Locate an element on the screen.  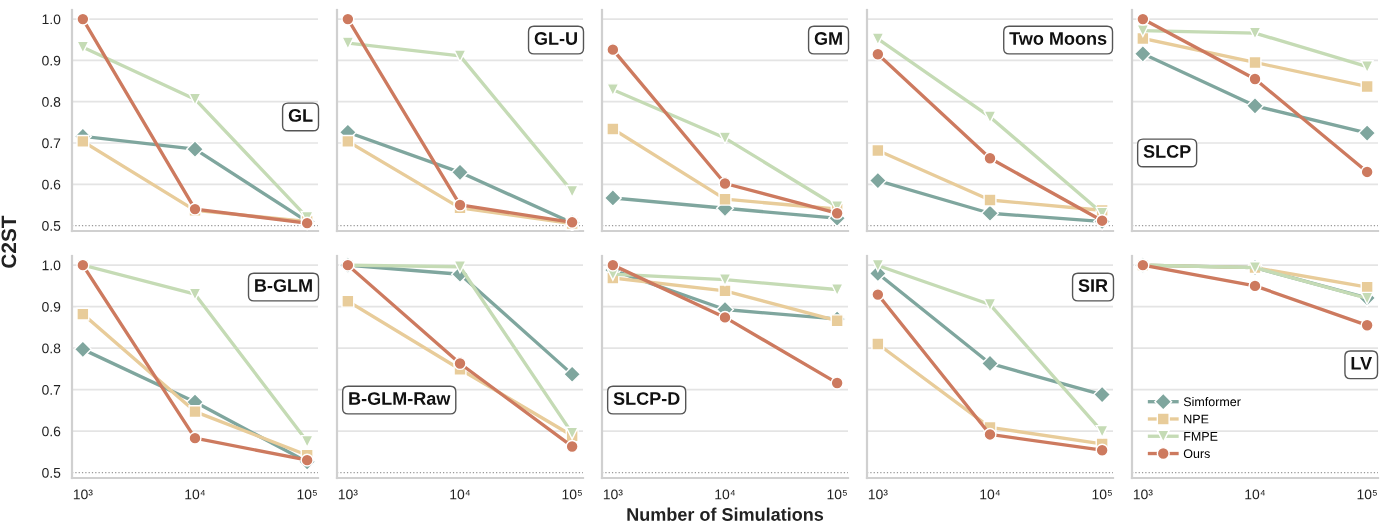
text: LV is located at coordinates (1361, 363).